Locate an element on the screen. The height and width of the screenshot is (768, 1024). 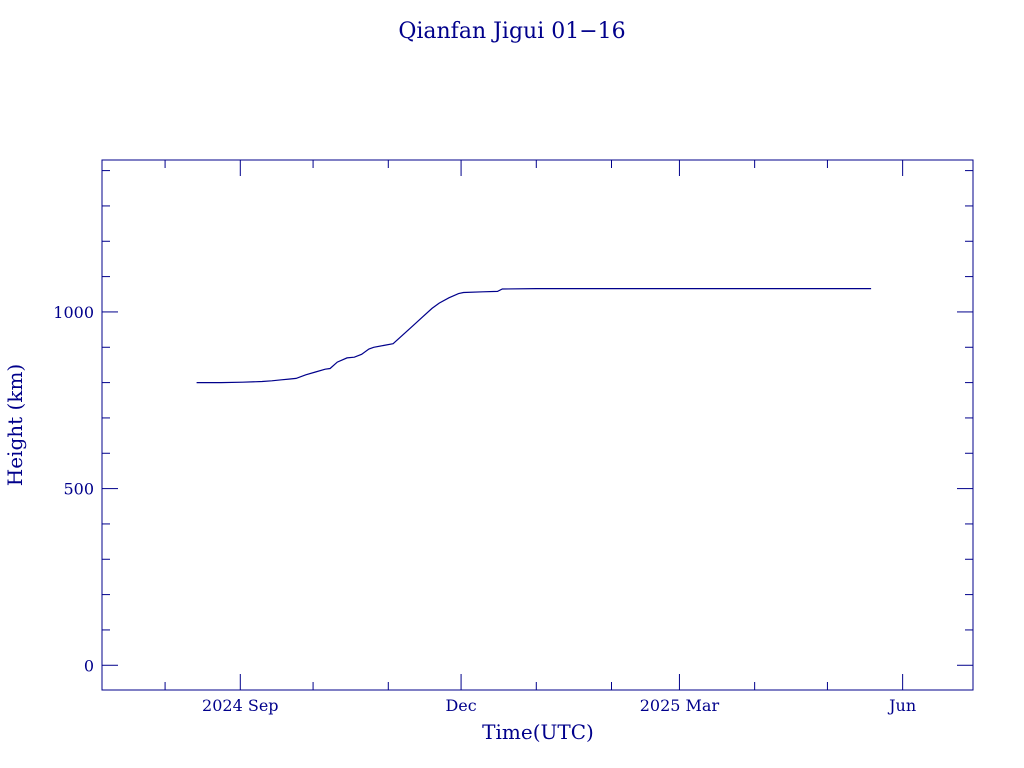
x-tick-label: Dec is located at coordinates (460, 705).